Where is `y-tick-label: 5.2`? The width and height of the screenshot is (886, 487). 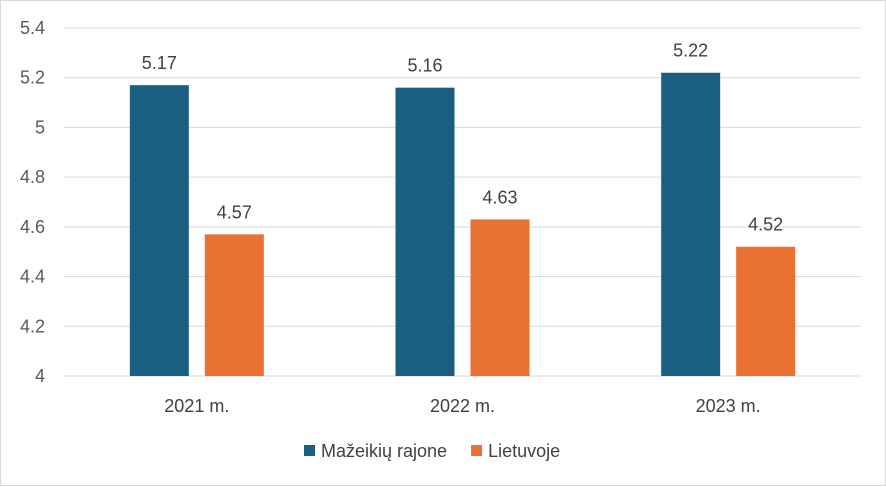 y-tick-label: 5.2 is located at coordinates (32, 78).